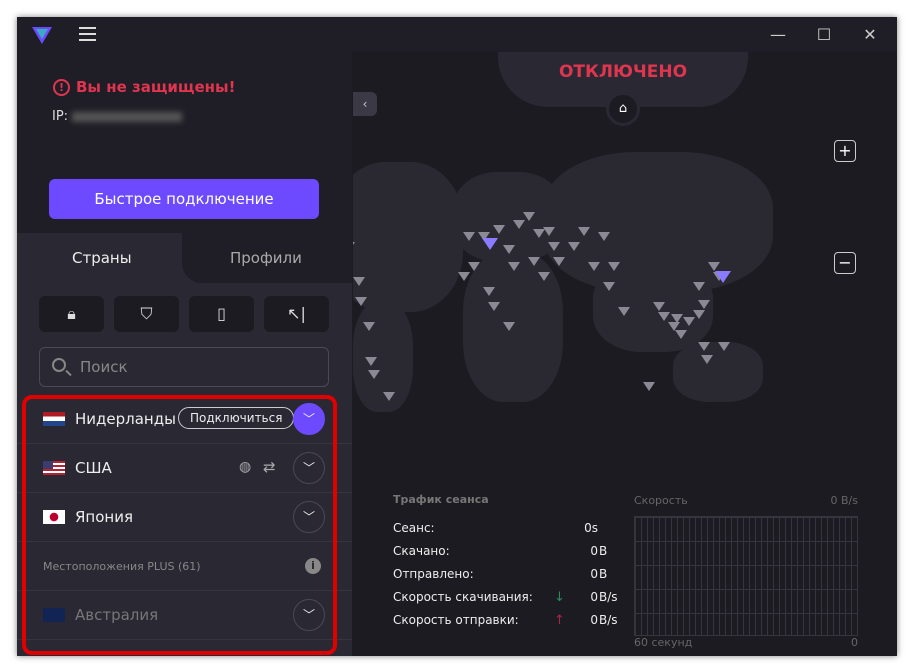 The image size is (913, 672). I want to click on split-tunnel-icon: ↖|, so click(296, 314).